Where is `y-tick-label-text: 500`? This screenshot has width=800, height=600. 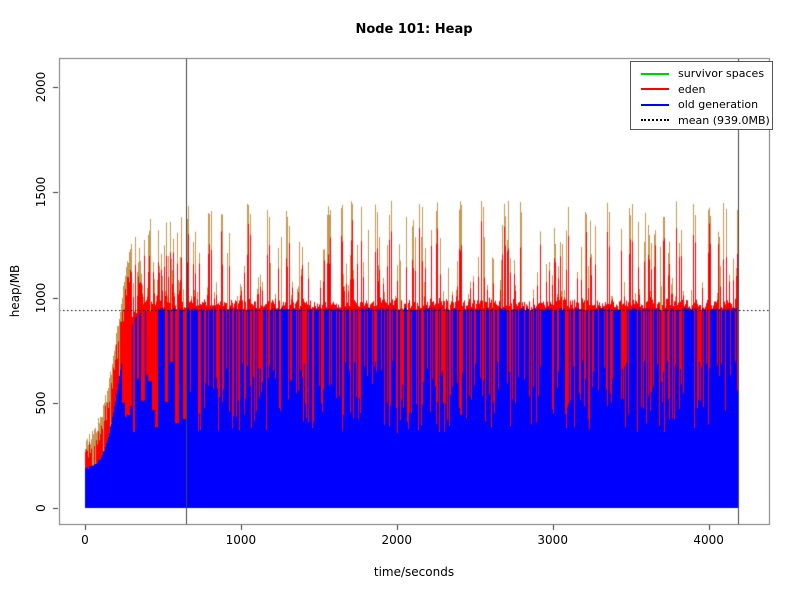 y-tick-label-text: 500 is located at coordinates (41, 403).